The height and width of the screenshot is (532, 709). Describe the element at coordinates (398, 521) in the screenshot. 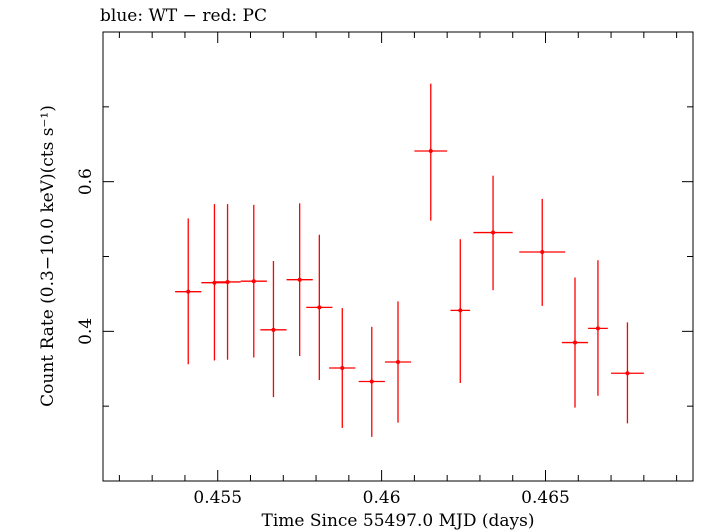

I see `x-axis-label: Time Since 55497.0 MJD (days)` at that location.